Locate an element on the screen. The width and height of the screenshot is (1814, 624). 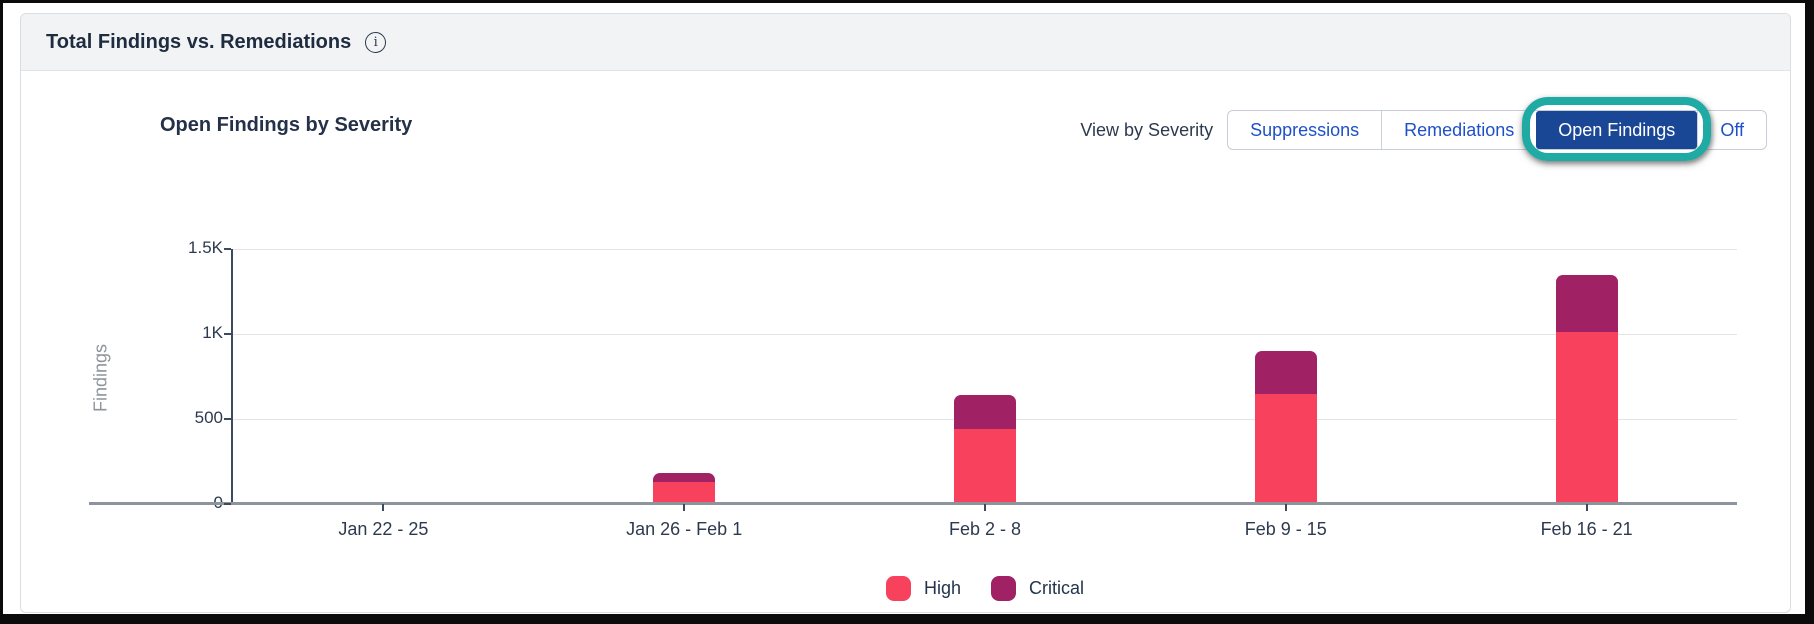
y-axis-title: Findings is located at coordinates (100, 378).